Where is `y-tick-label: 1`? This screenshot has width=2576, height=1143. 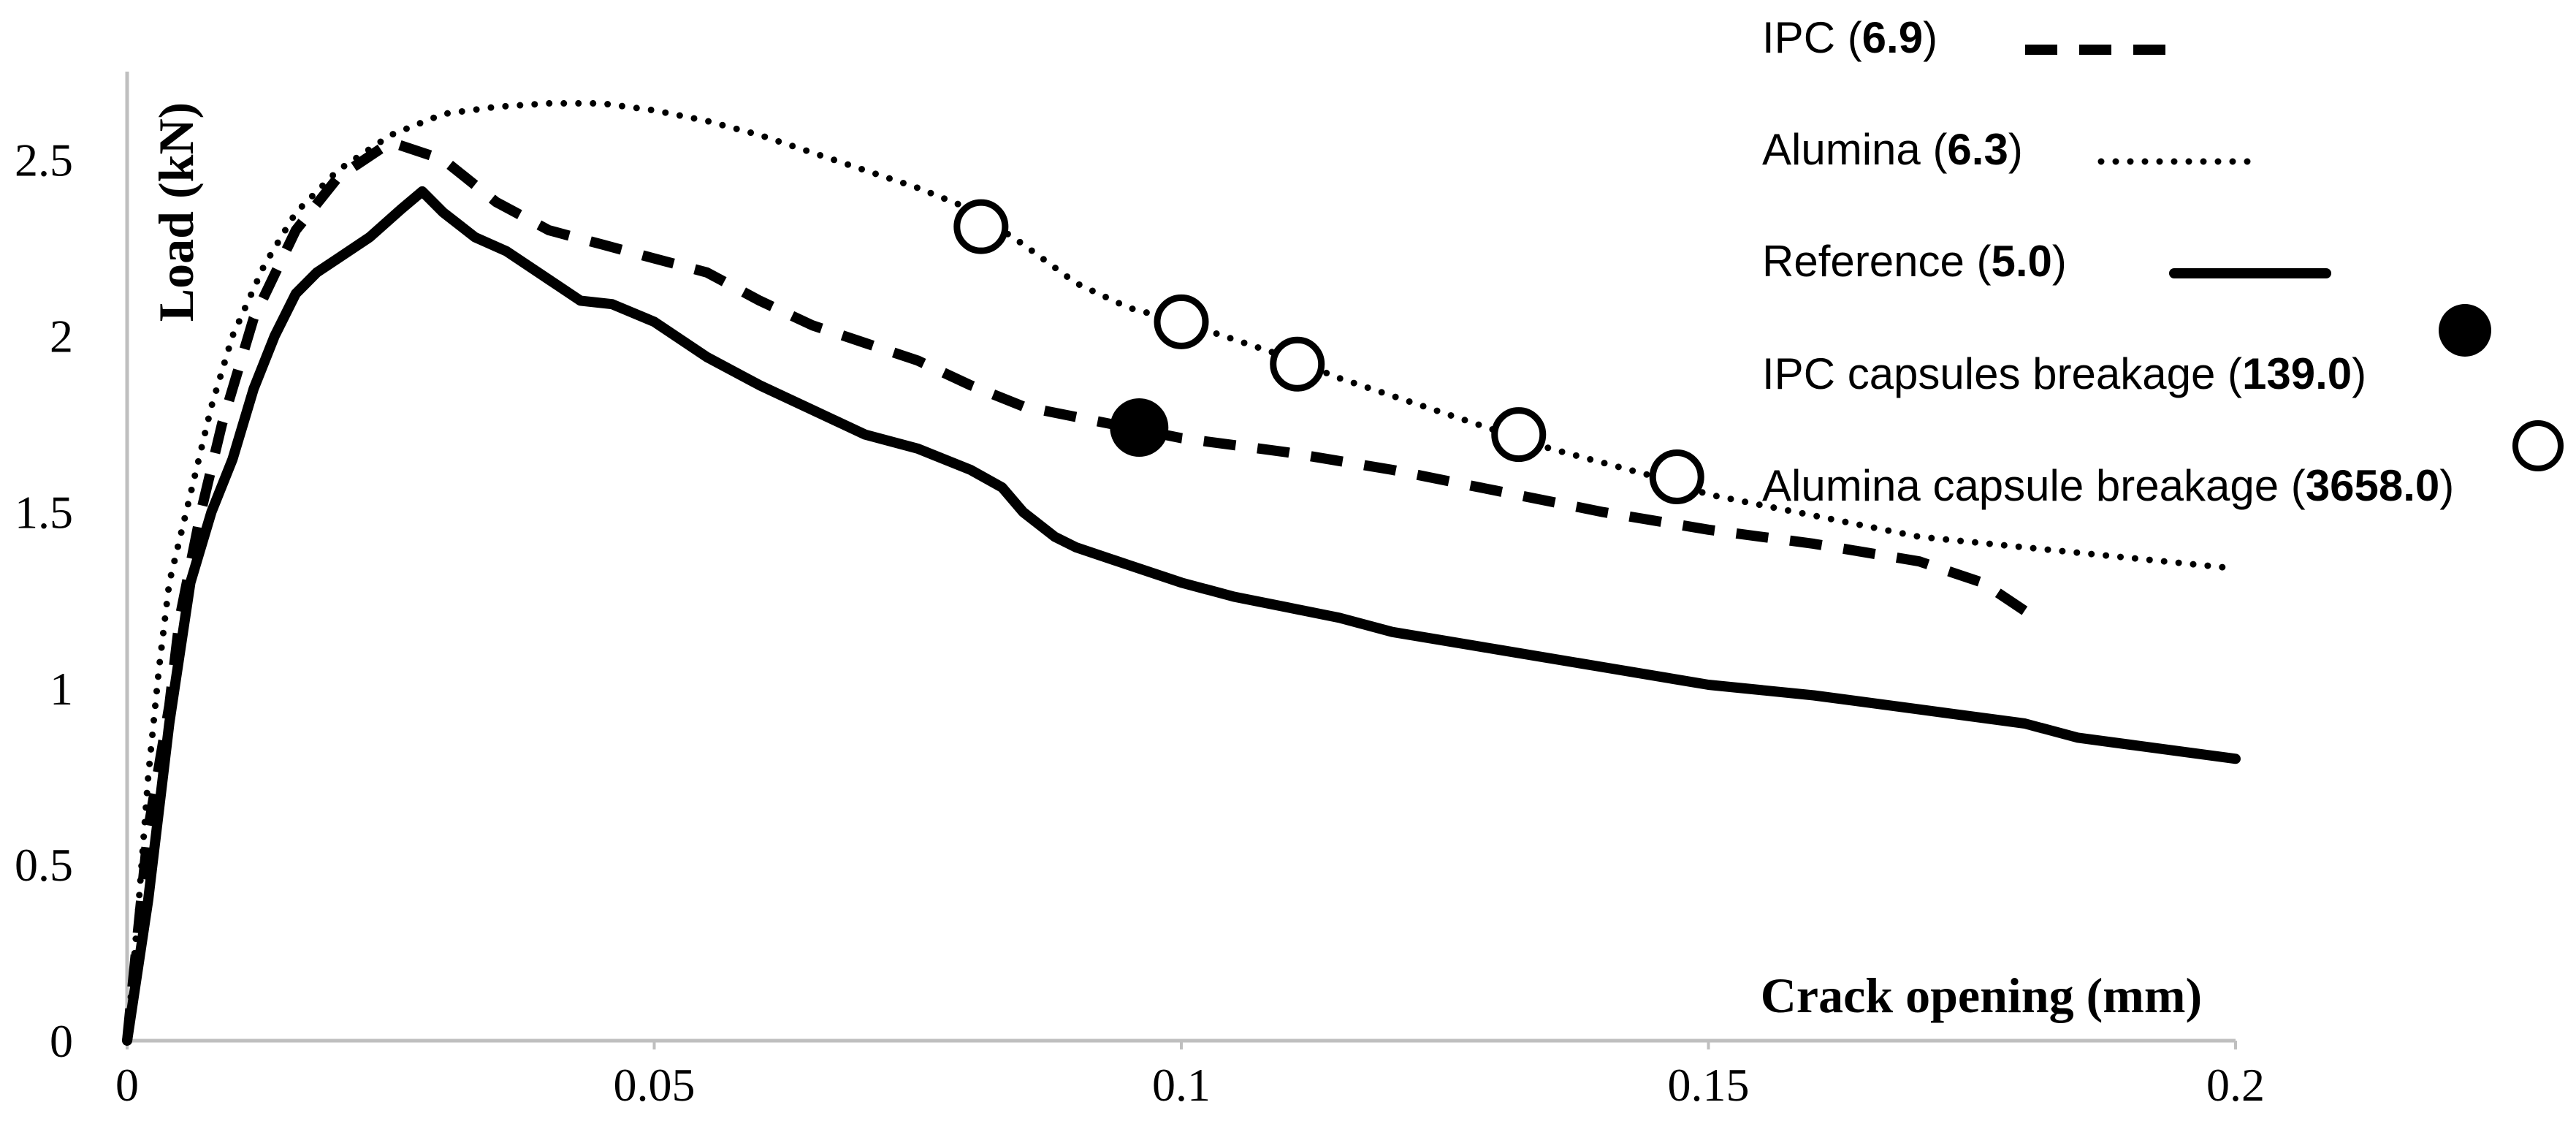 y-tick-label: 1 is located at coordinates (61, 689).